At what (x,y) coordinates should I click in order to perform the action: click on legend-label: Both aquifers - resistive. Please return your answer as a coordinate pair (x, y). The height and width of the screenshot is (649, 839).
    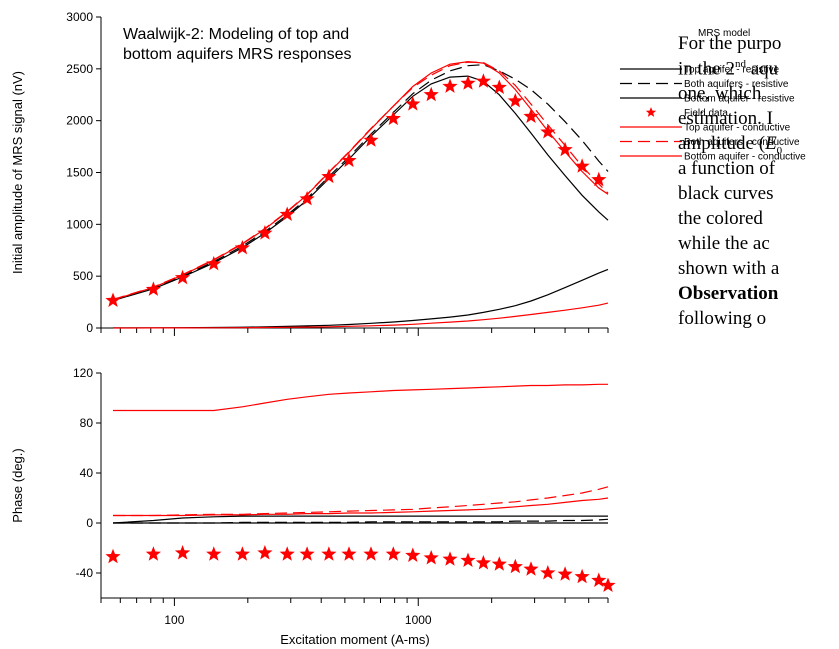
    Looking at the image, I should click on (736, 84).